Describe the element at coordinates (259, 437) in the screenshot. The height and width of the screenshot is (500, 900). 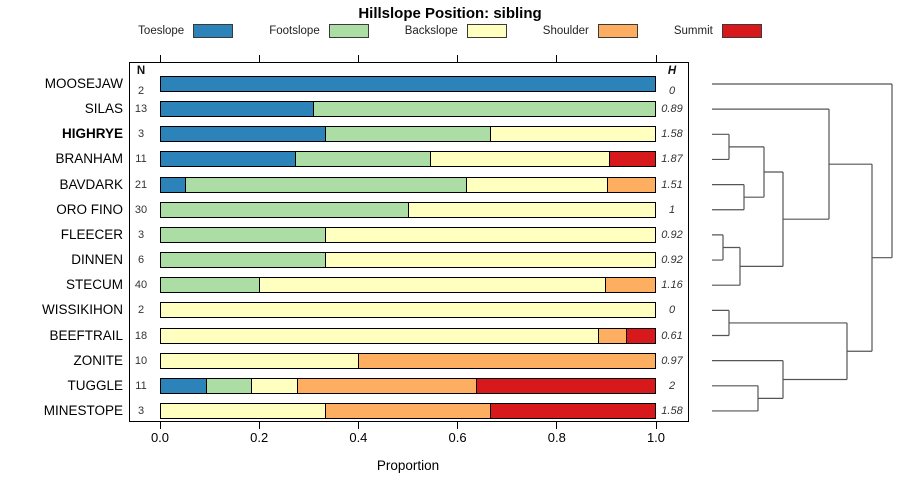
I see `x-tick-label: 0.2` at that location.